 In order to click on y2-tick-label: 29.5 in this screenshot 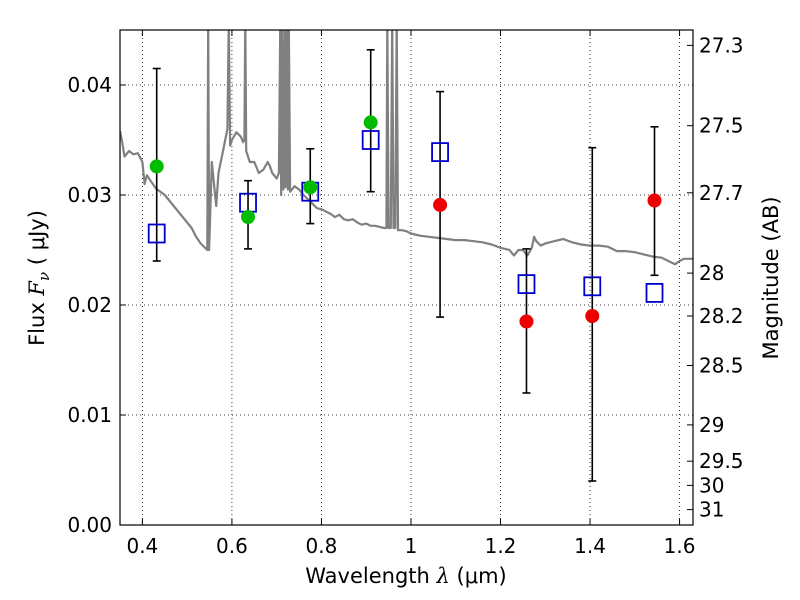, I will do `click(721, 461)`.